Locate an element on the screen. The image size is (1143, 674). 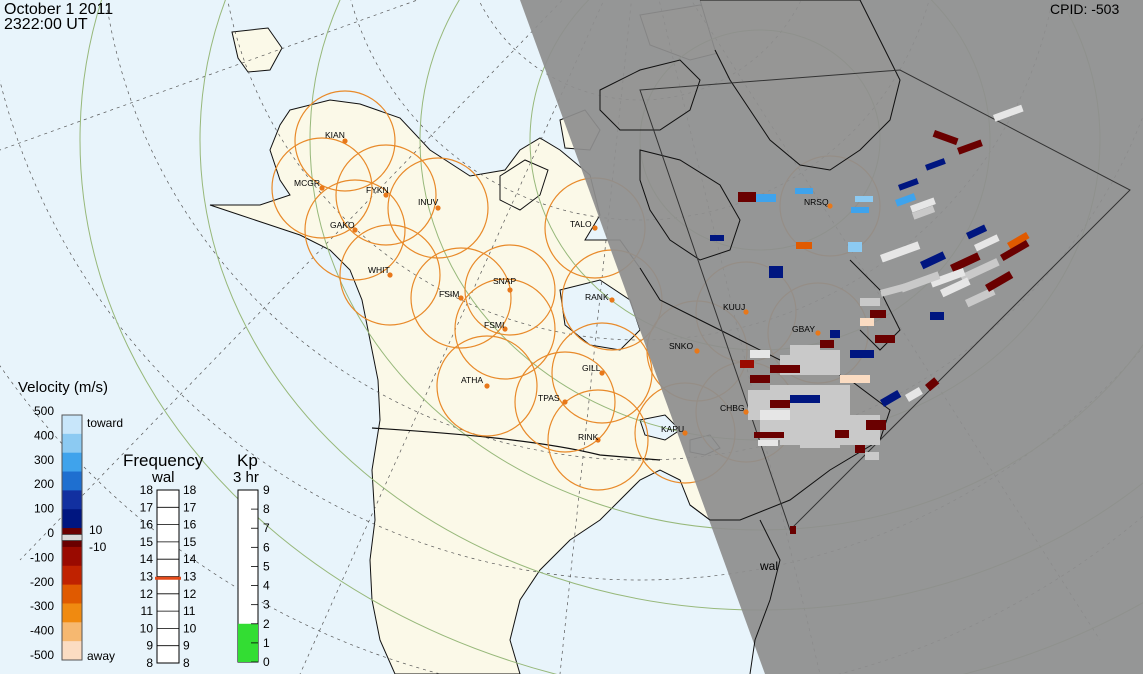
radar-label: wal is located at coordinates (768, 566).